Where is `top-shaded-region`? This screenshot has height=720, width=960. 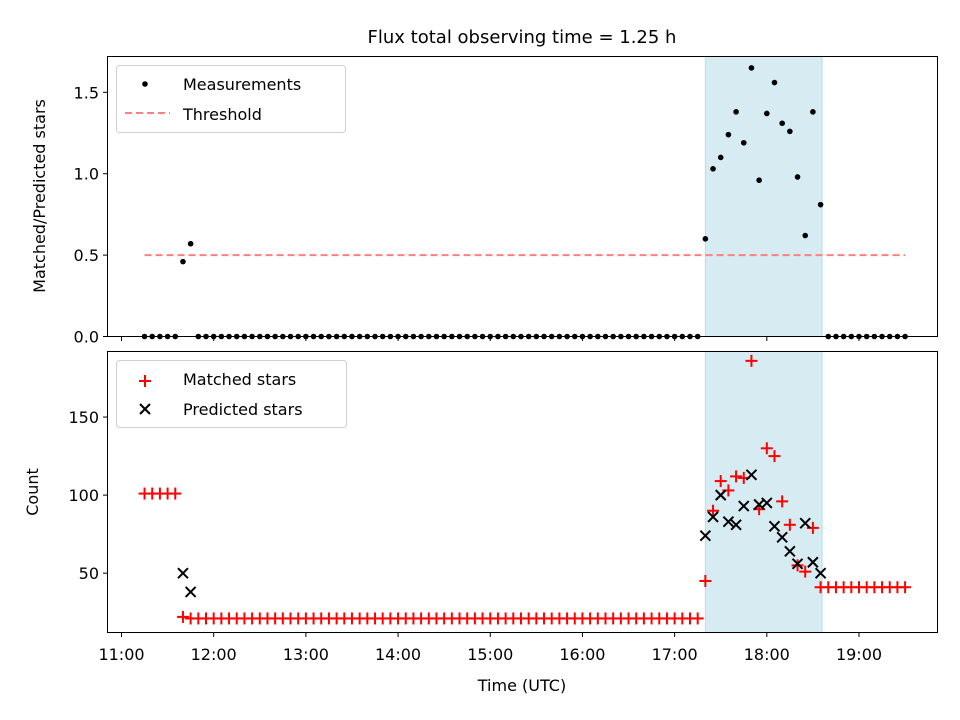 top-shaded-region is located at coordinates (763, 196).